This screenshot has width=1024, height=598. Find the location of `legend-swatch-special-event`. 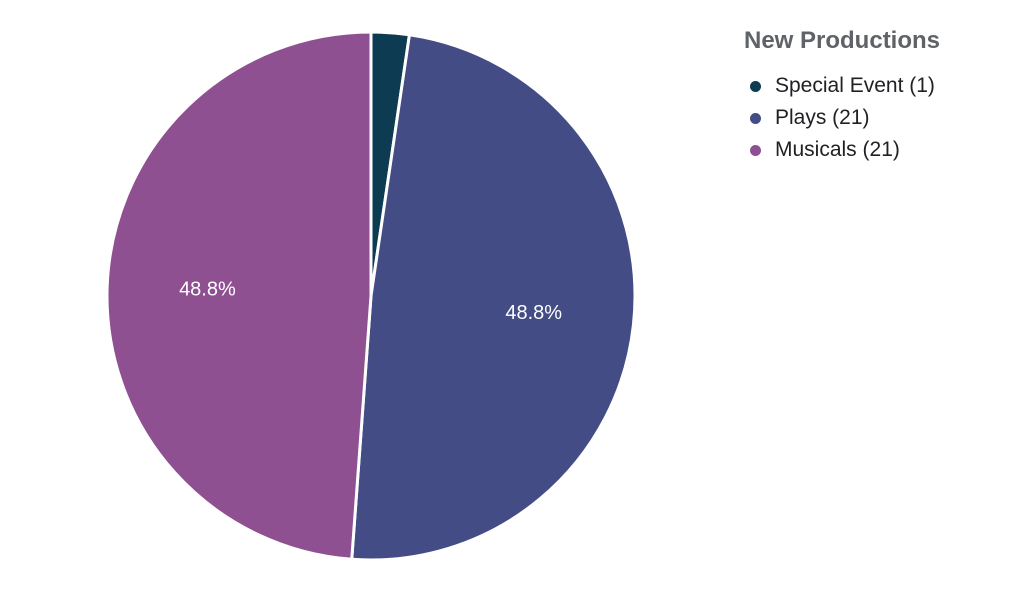

legend-swatch-special-event is located at coordinates (755, 86).